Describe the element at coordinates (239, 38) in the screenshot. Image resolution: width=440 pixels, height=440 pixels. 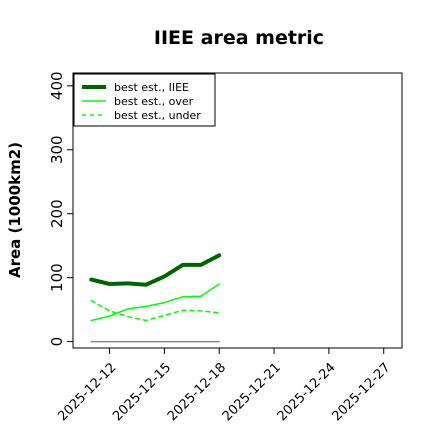
I see `chart-title: IIEE area metric` at that location.